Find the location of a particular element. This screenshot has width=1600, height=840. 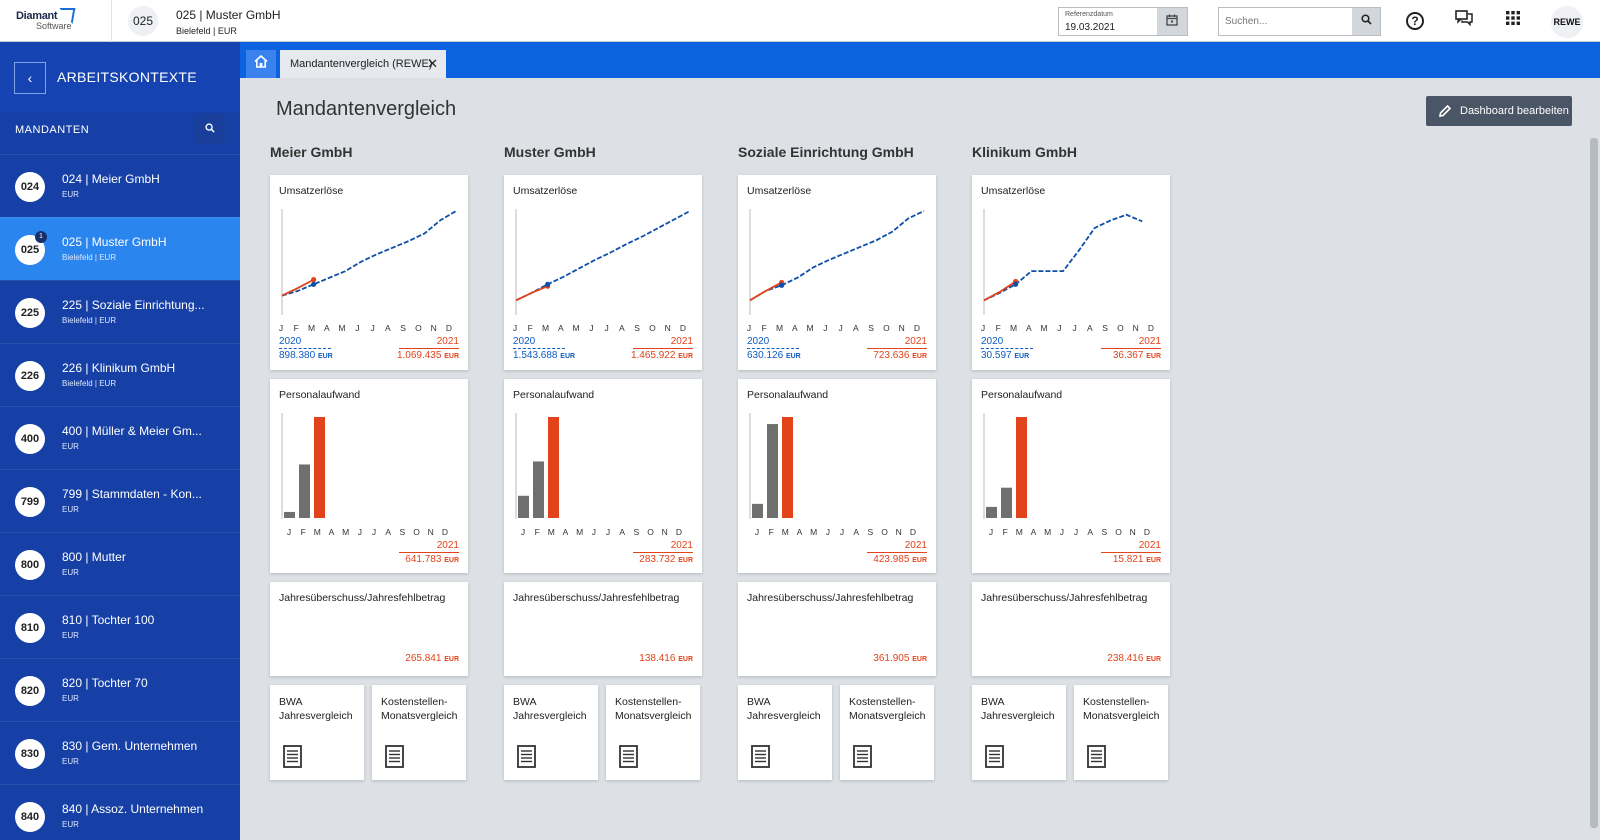

mandant-name: 810 | Tochter 100 is located at coordinates (108, 620).